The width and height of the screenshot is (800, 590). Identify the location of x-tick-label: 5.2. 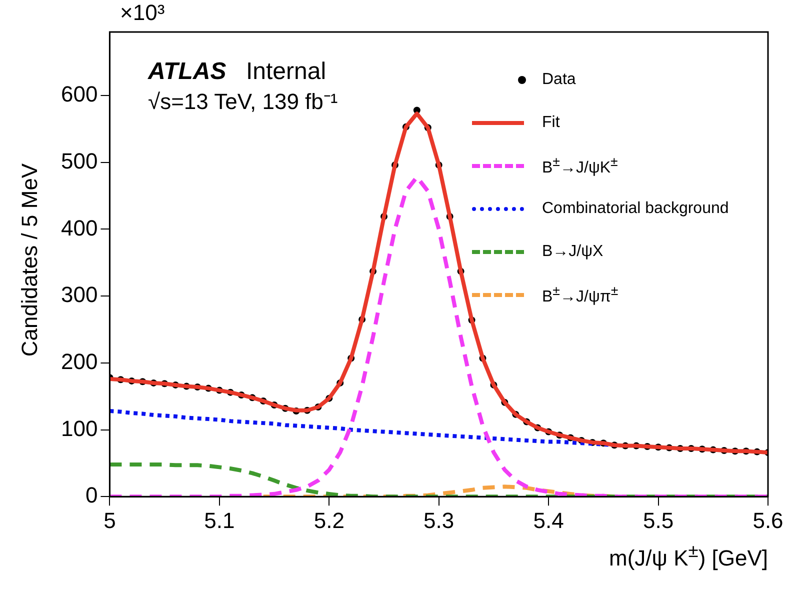
(329, 520).